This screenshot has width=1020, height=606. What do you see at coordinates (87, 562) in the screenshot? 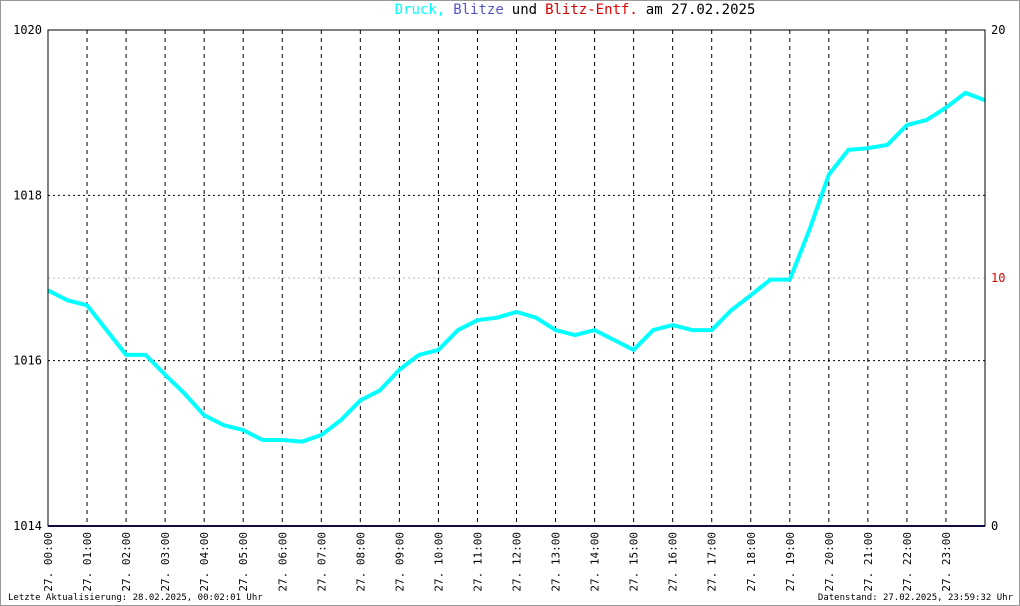
I see `x-tick-label: 27. 01:00` at bounding box center [87, 562].